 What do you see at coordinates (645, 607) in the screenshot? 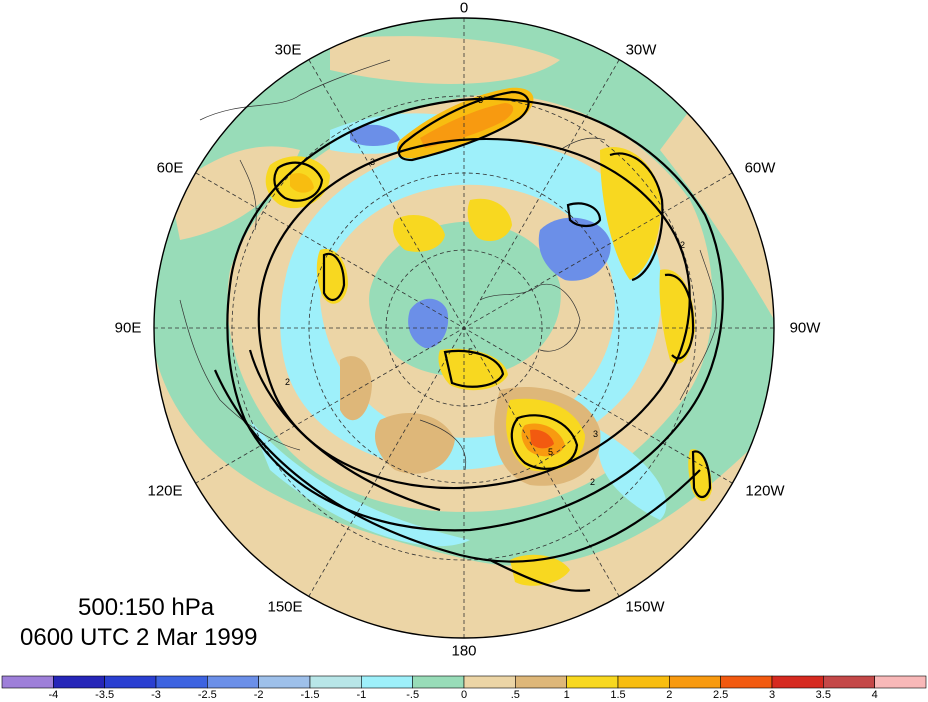
I see `lon-label-150w: 150W` at bounding box center [645, 607].